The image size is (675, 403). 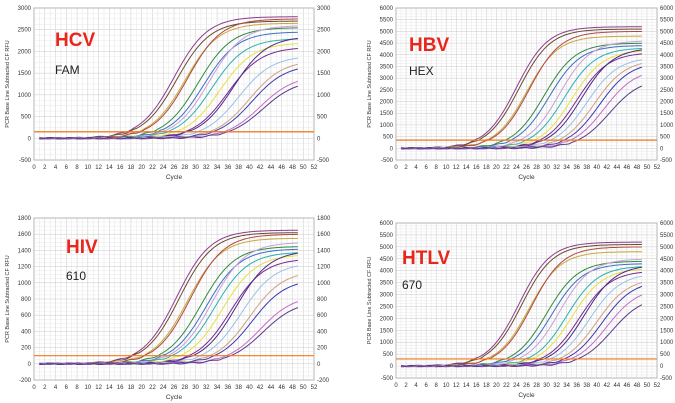 What do you see at coordinates (26, 300) in the screenshot?
I see `y-tick-label-left: 800` at bounding box center [26, 300].